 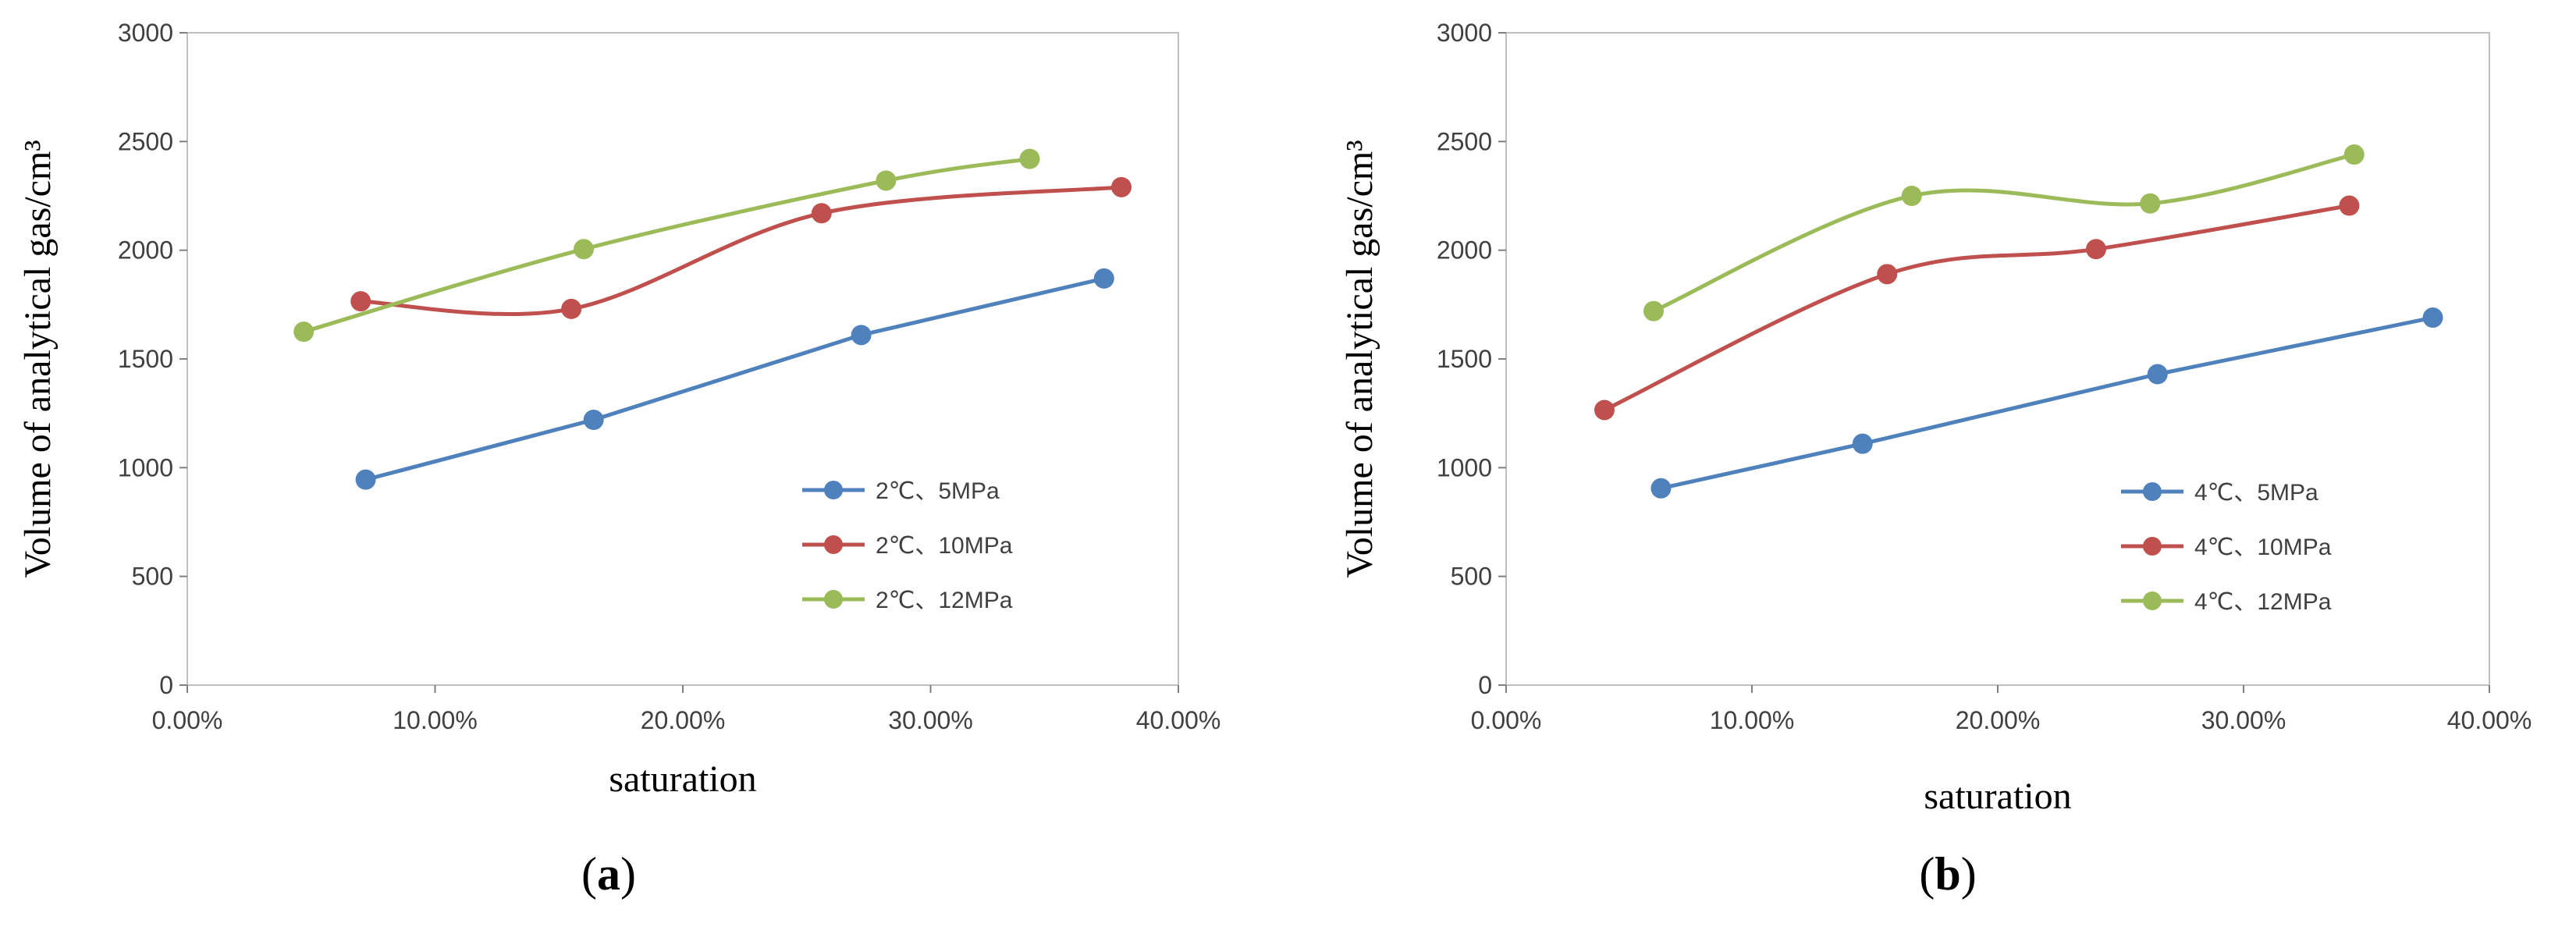 What do you see at coordinates (2256, 493) in the screenshot?
I see `legend-label: 4℃、5MPa` at bounding box center [2256, 493].